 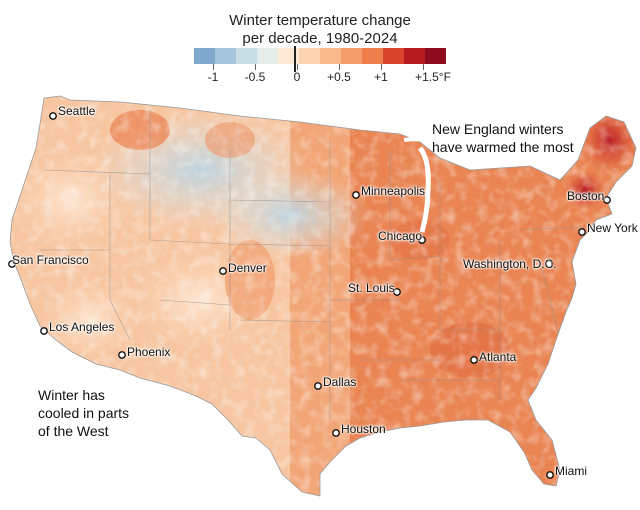 I want to click on city-marker-dallas, so click(x=318, y=386).